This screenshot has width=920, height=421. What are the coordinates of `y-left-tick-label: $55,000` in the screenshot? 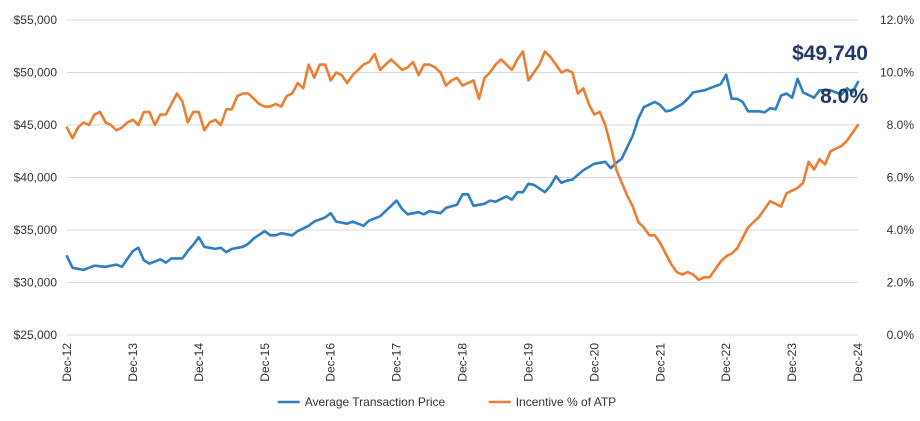 It's located at (36, 20).